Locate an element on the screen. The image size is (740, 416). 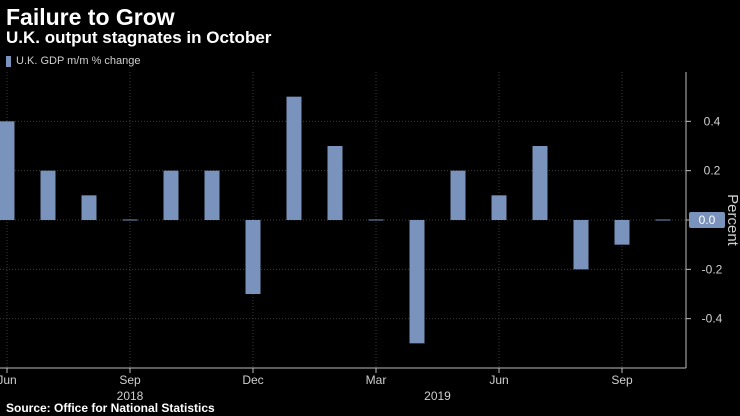
y-tick-label: -0.4 is located at coordinates (712, 319).